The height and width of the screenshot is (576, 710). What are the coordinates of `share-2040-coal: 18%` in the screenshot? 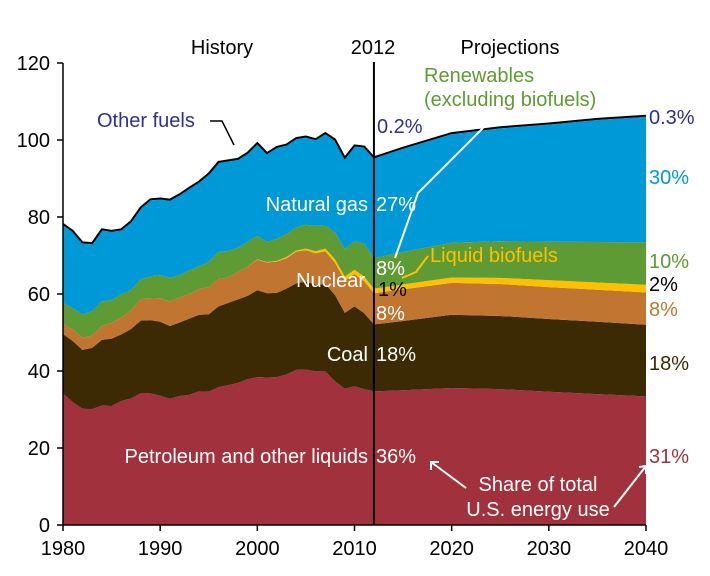 It's located at (669, 364).